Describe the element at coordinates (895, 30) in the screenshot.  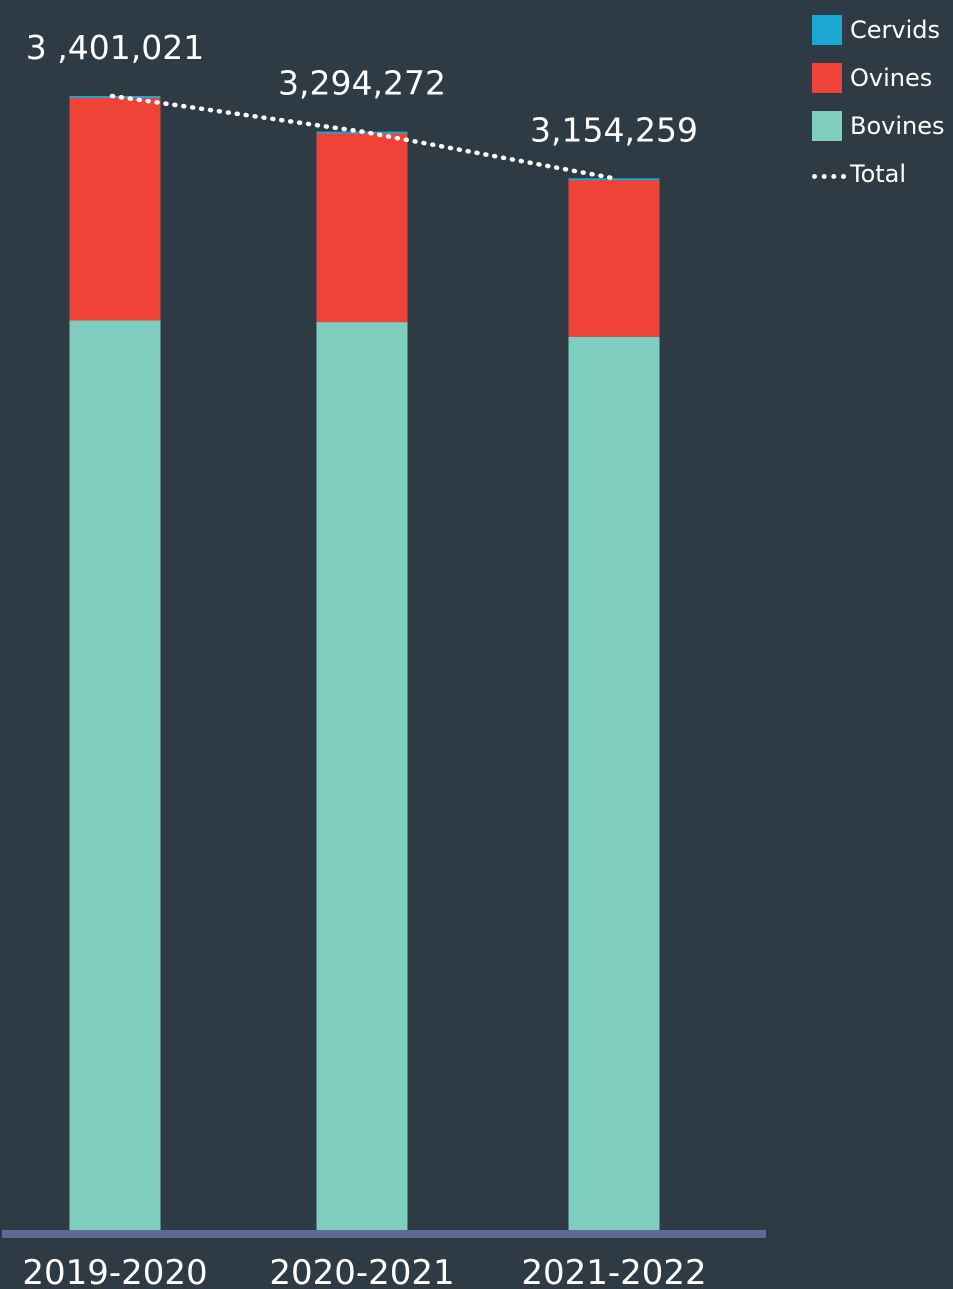
I see `legend-label-cervids: Cervids` at that location.